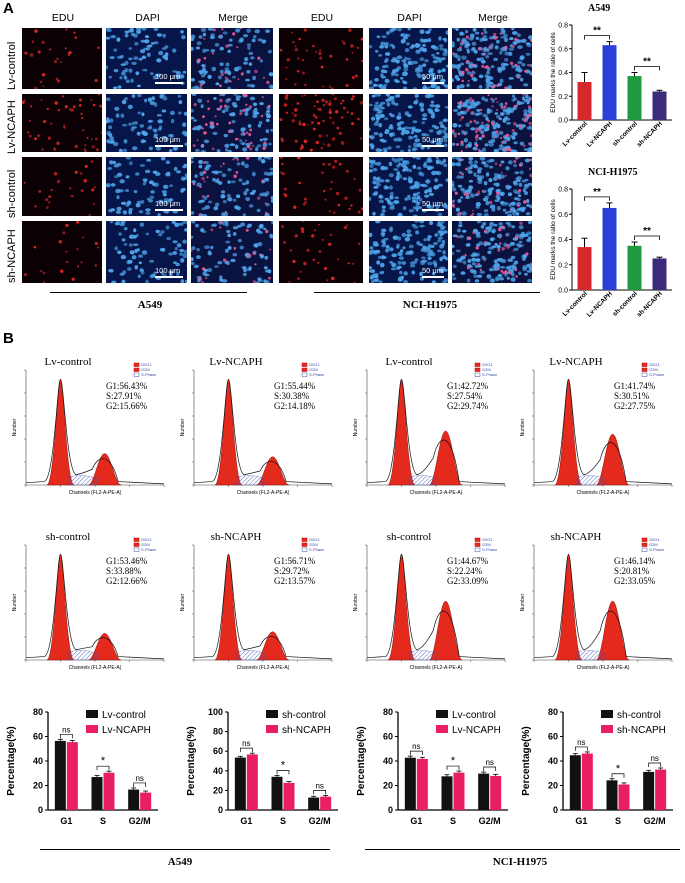 This screenshot has height=883, width=685. I want to click on significance-mark: **, so click(597, 31).